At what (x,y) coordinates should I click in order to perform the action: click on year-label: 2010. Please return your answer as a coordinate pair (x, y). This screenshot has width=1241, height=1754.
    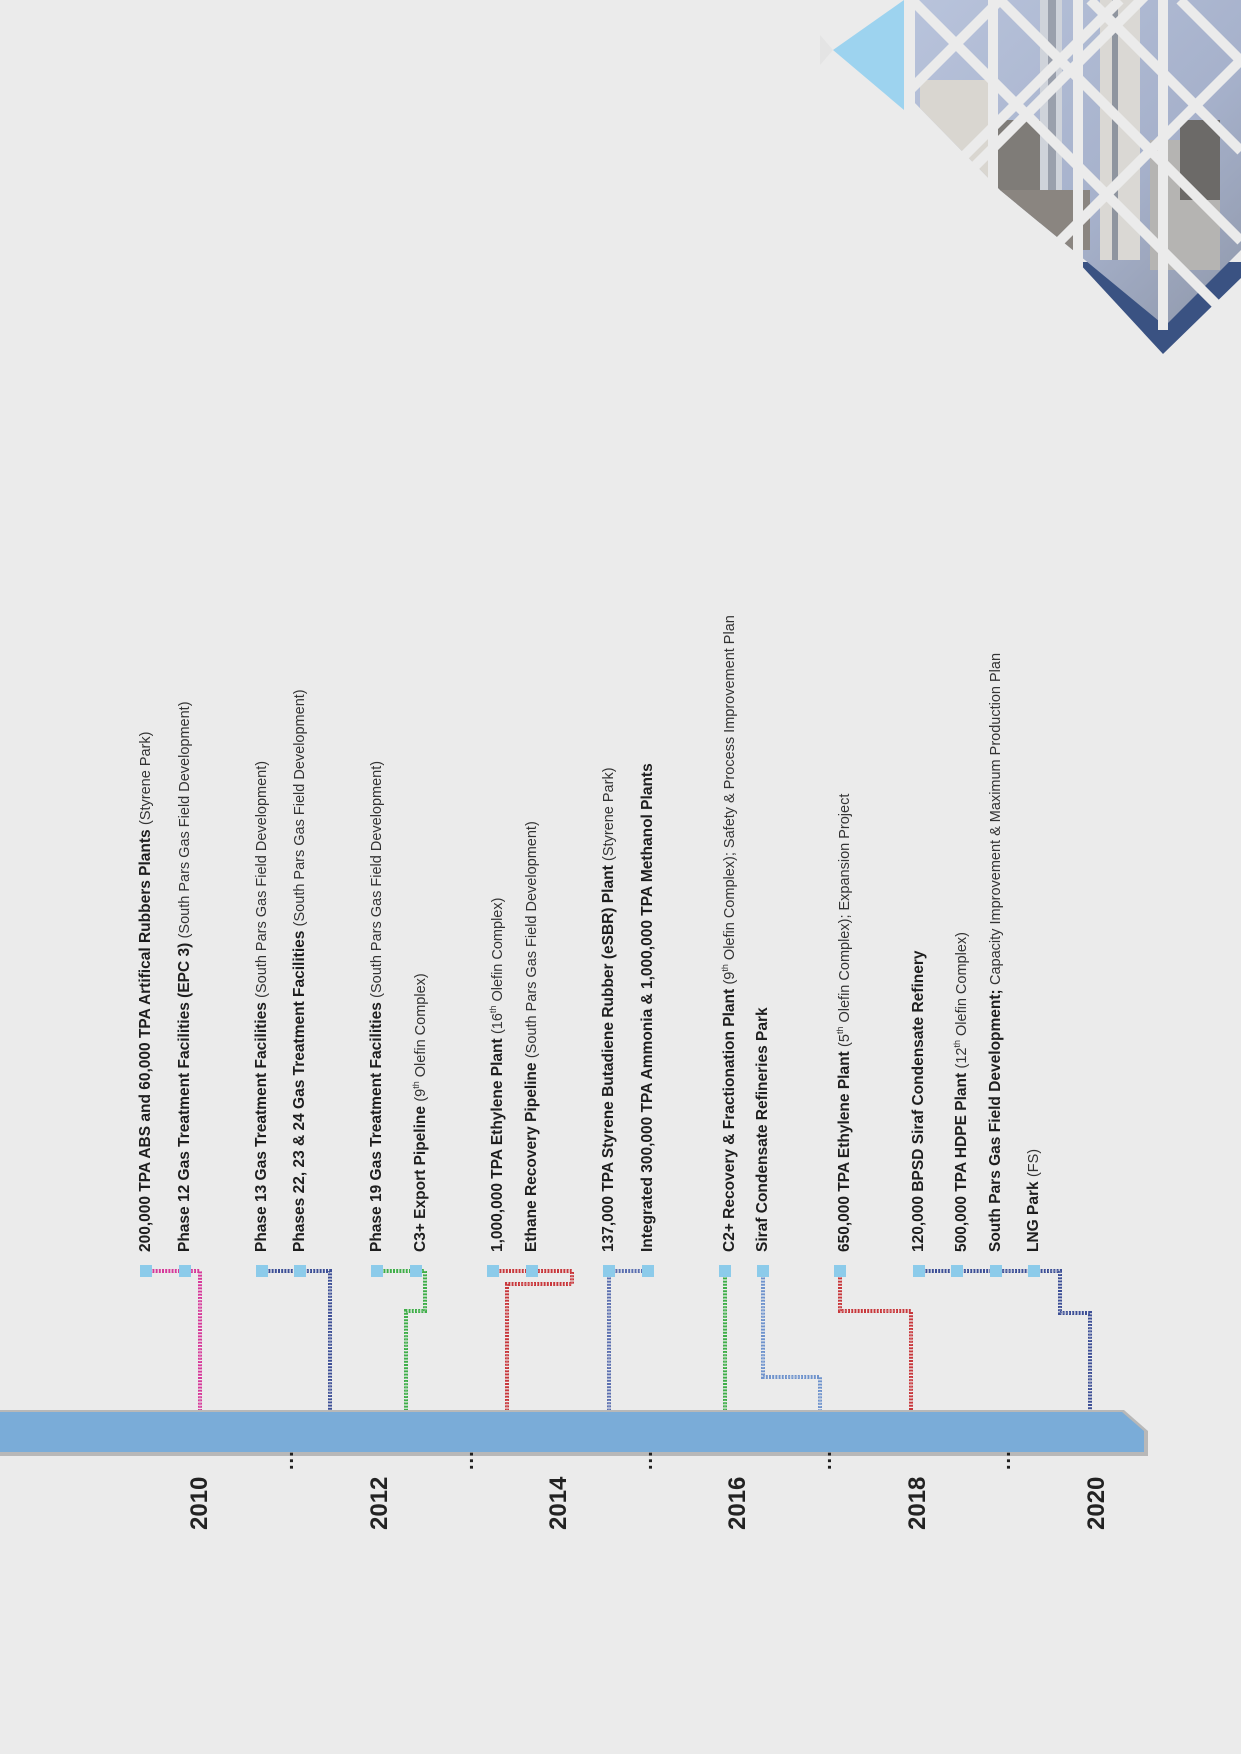
    Looking at the image, I should click on (199, 1503).